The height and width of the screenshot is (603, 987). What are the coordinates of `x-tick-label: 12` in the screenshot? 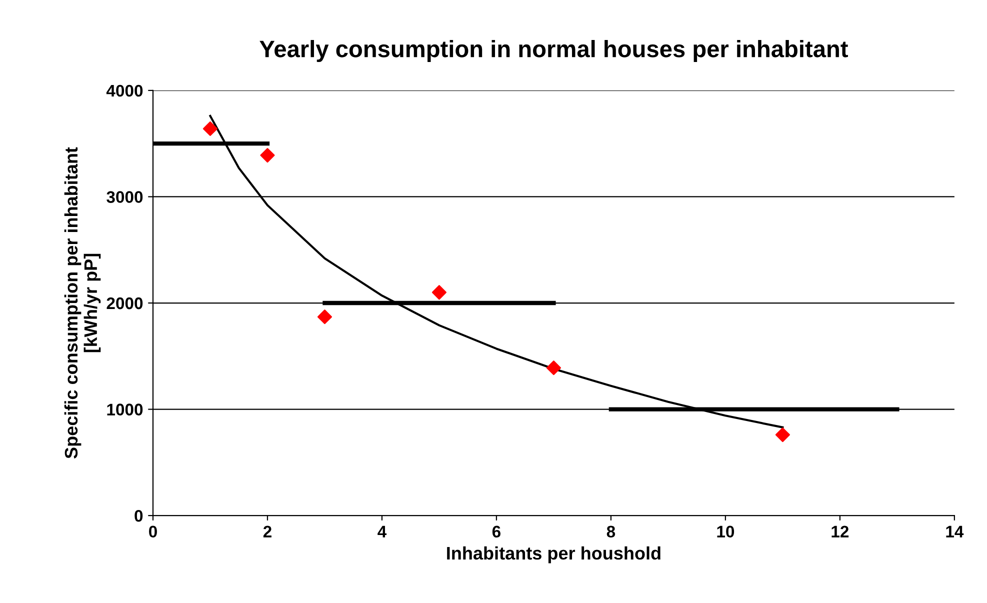 It's located at (840, 532).